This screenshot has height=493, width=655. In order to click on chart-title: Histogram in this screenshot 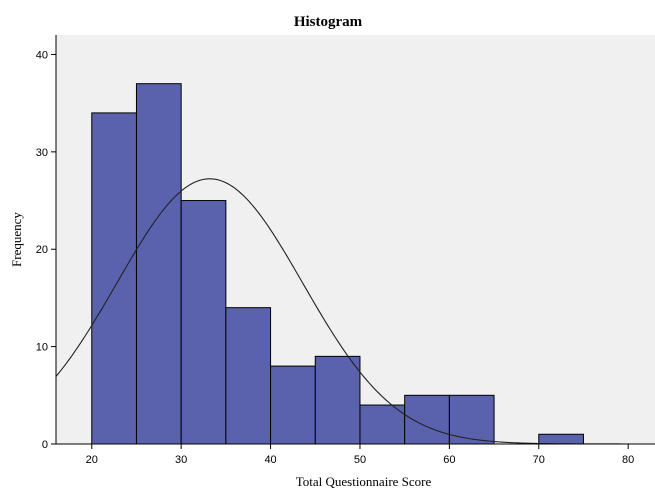, I will do `click(328, 22)`.